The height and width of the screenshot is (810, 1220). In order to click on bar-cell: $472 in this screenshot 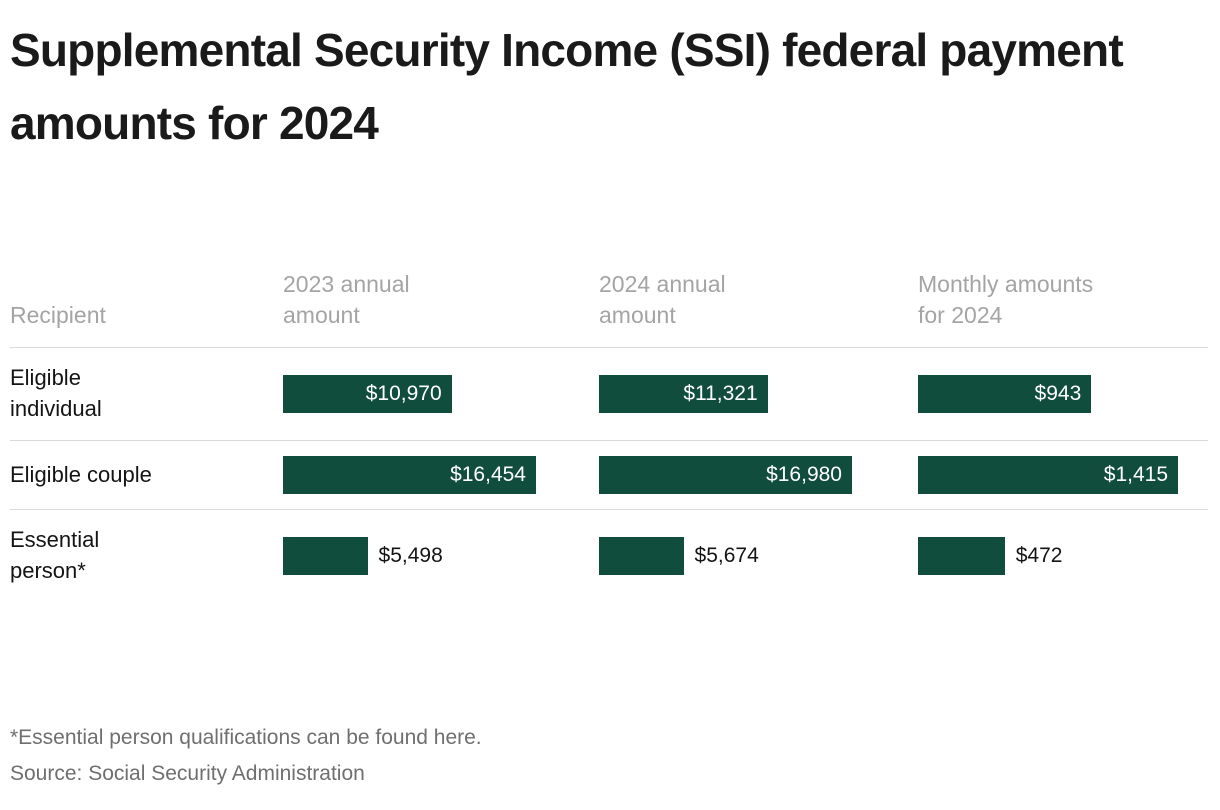, I will do `click(1063, 555)`.